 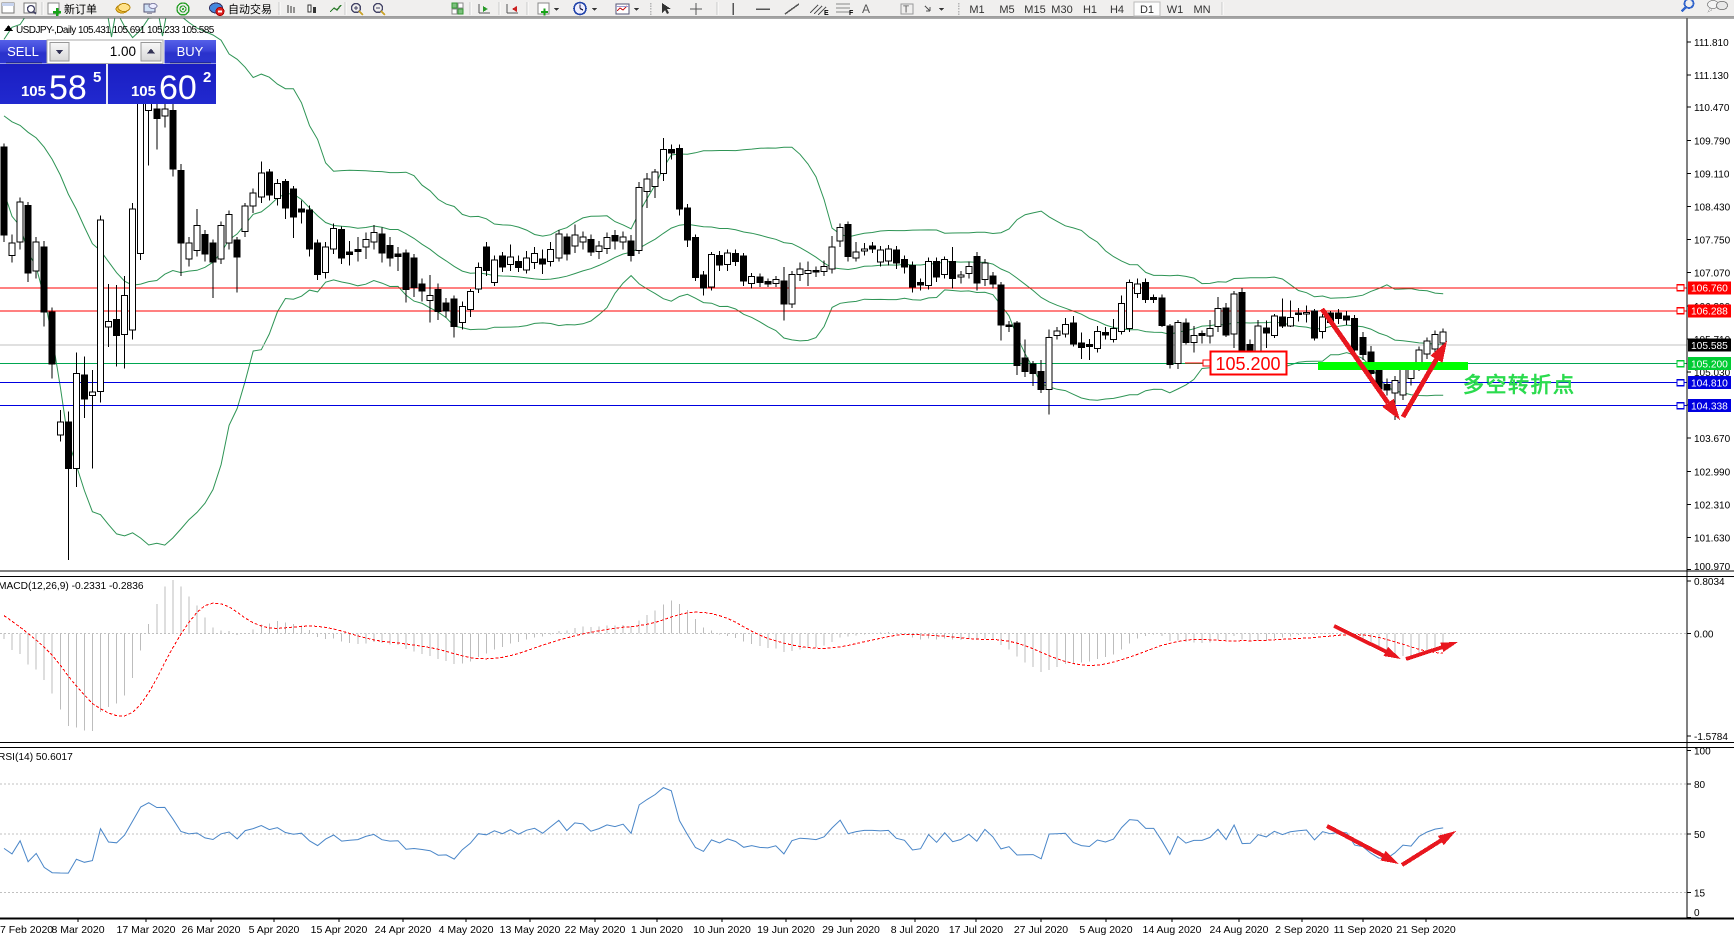 What do you see at coordinates (1519, 385) in the screenshot?
I see `svg-text: 多空转折点` at bounding box center [1519, 385].